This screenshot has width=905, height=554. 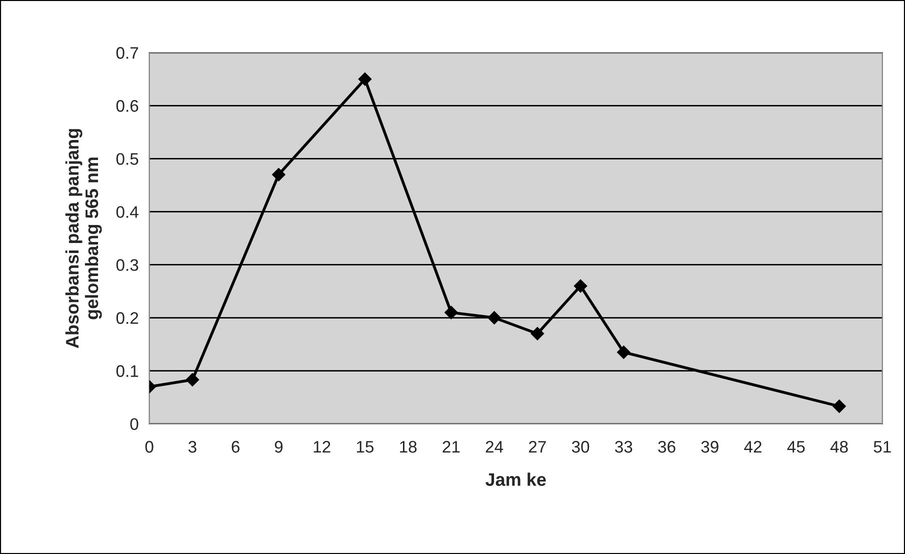 What do you see at coordinates (134, 424) in the screenshot?
I see `y-tick-label: 0` at bounding box center [134, 424].